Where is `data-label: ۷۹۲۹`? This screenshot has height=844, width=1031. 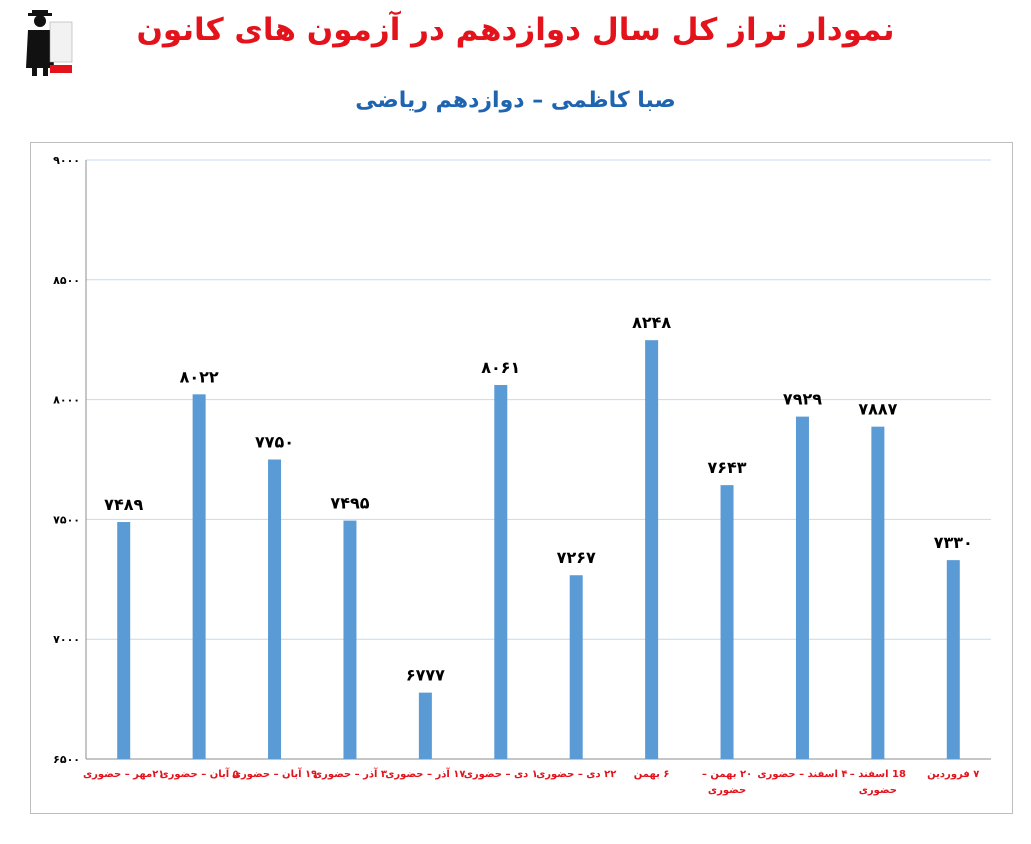 data-label: ۷۹۲۹ is located at coordinates (802, 399).